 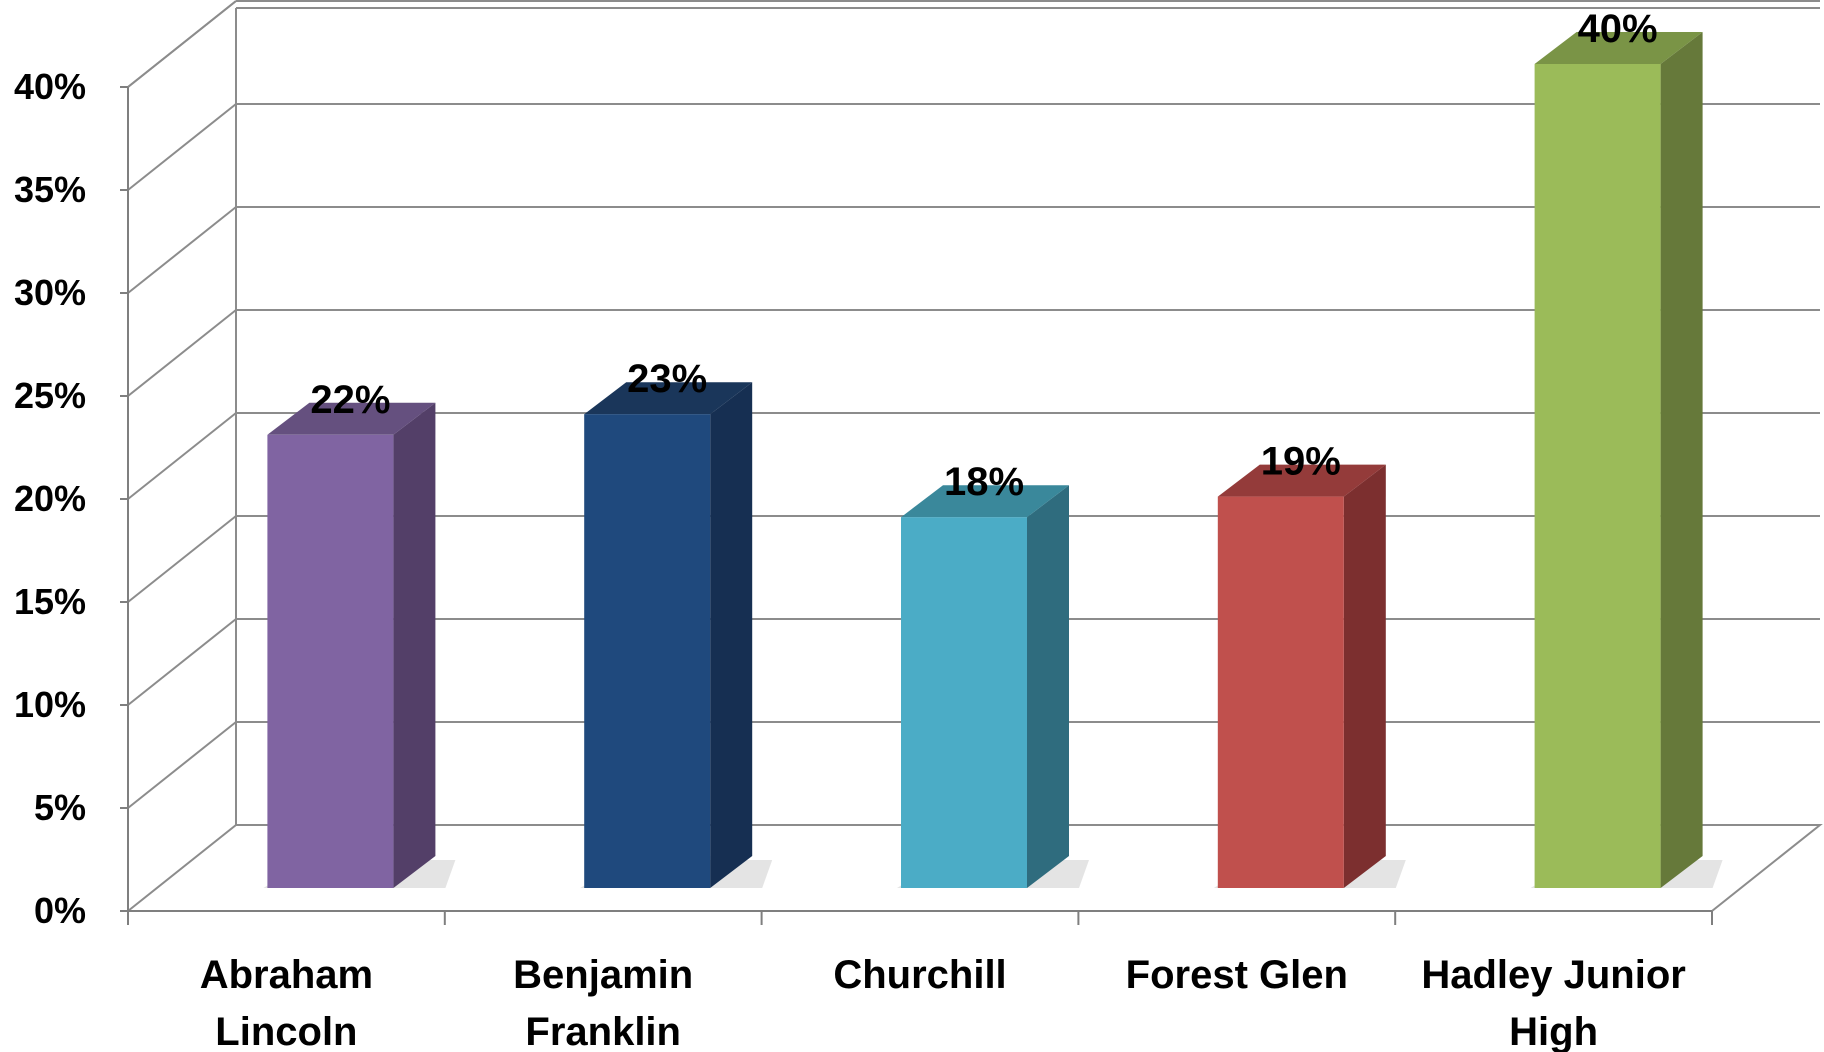 What do you see at coordinates (603, 975) in the screenshot?
I see `category-label-line: Benjamin` at bounding box center [603, 975].